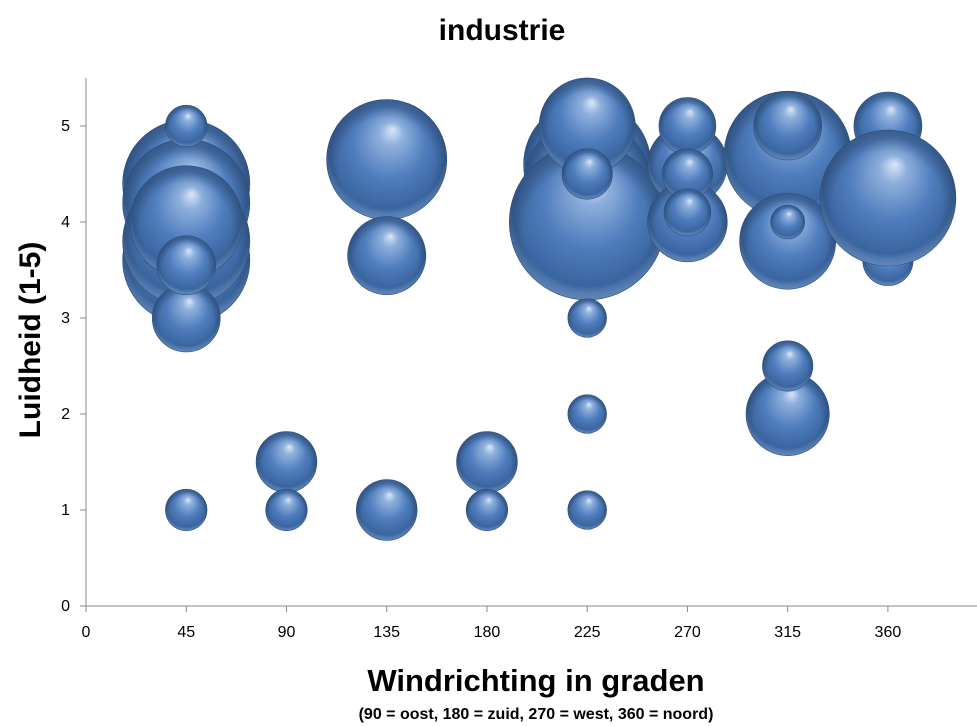 This screenshot has height=726, width=977. Describe the element at coordinates (787, 632) in the screenshot. I see `x-tick-label: 315` at that location.